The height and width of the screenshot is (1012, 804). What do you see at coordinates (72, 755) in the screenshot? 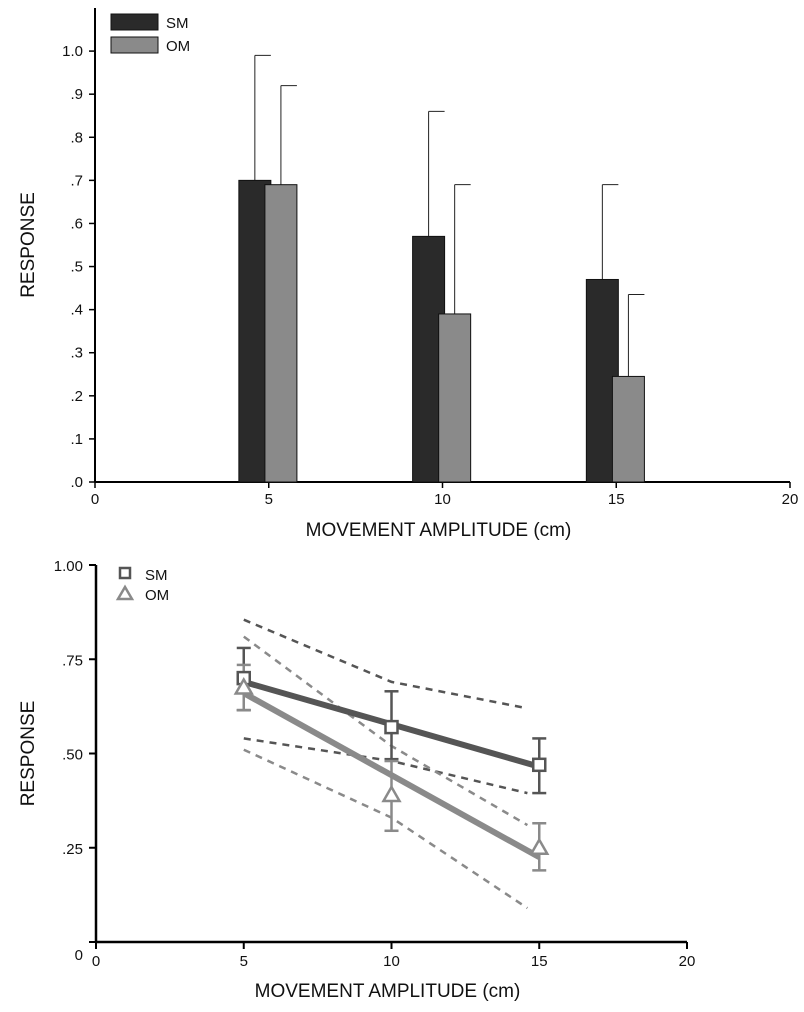
I see `y-tick-label: .50` at bounding box center [72, 755].